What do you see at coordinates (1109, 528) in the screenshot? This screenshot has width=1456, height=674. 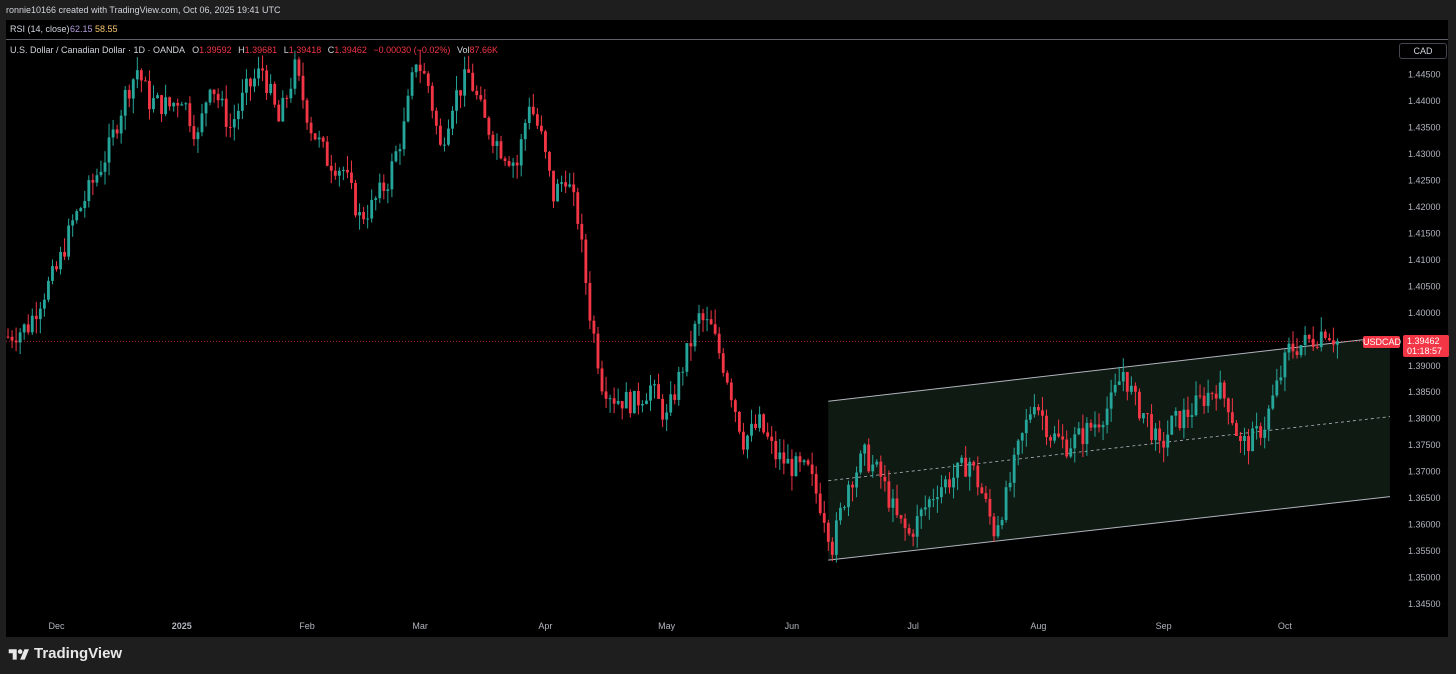 I see `channel-lower-line` at bounding box center [1109, 528].